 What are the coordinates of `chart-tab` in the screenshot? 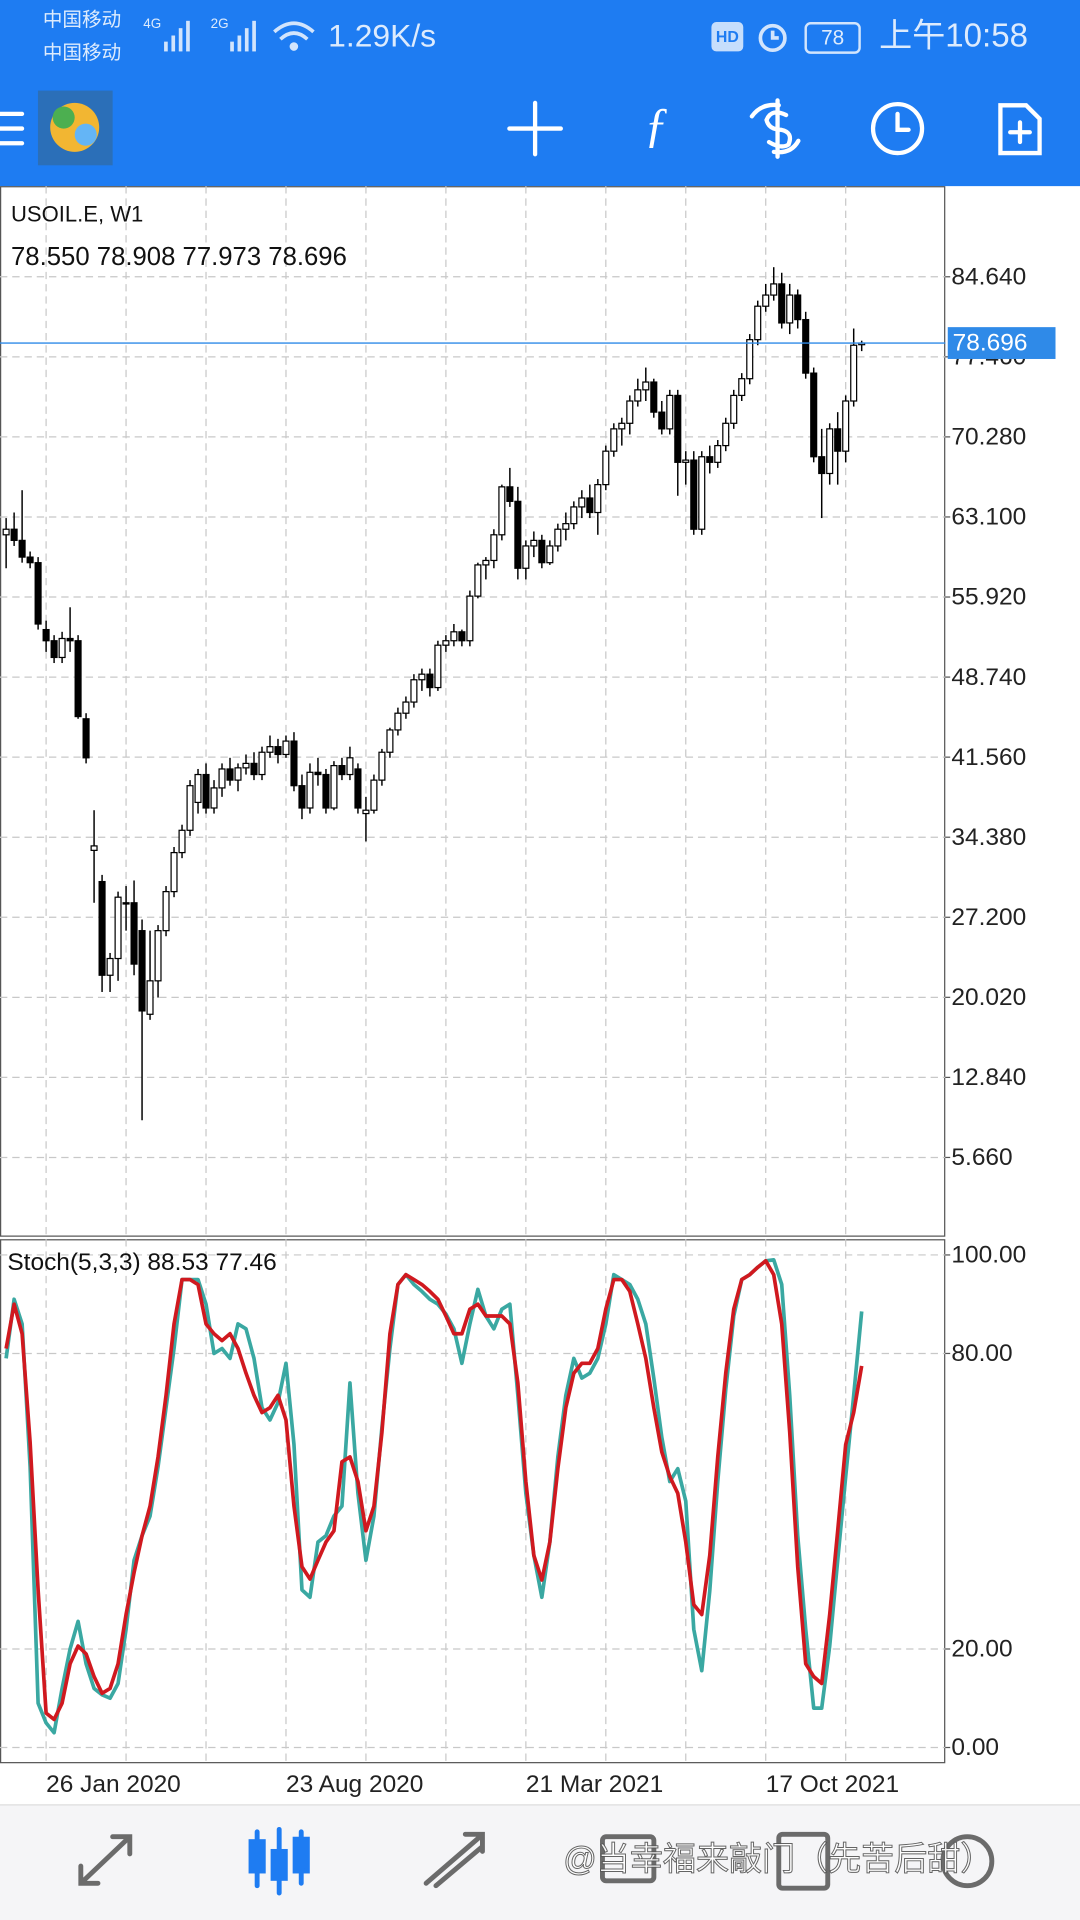 It's located at (279, 1861).